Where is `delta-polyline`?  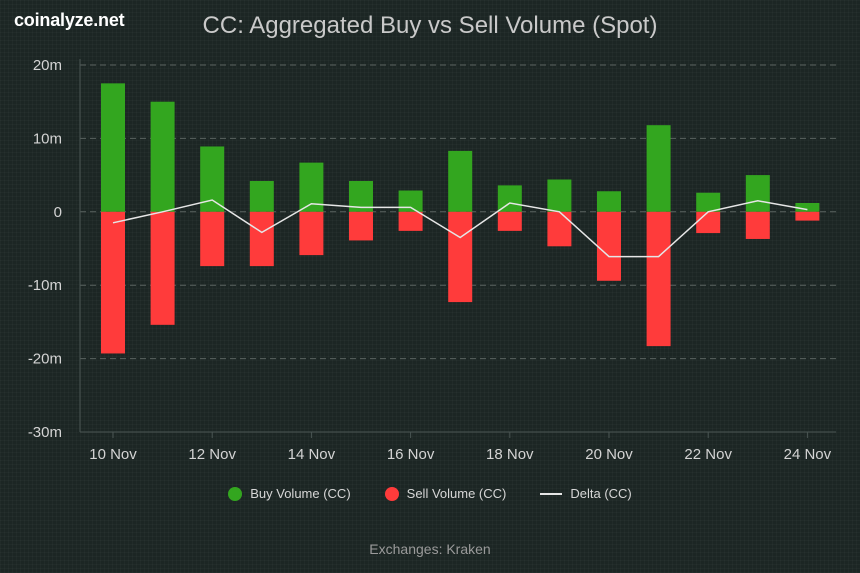 delta-polyline is located at coordinates (460, 228).